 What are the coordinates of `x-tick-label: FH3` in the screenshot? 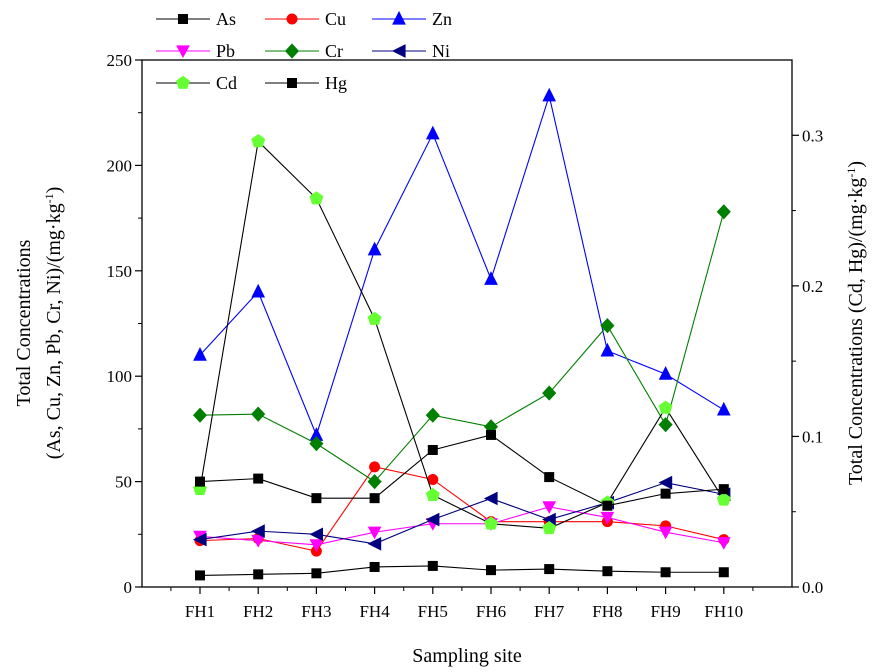 It's located at (316, 611).